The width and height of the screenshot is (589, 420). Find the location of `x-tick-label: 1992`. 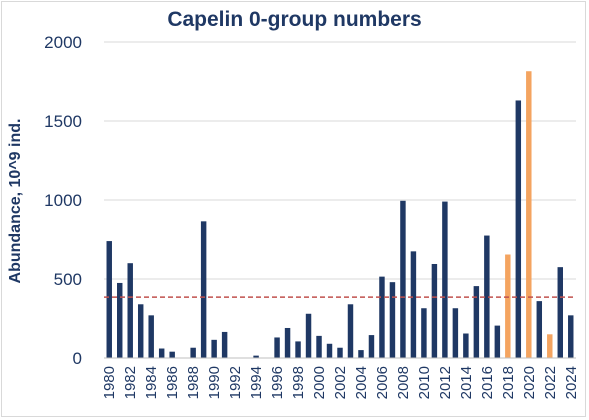

x-tick-label: 1992 is located at coordinates (235, 382).